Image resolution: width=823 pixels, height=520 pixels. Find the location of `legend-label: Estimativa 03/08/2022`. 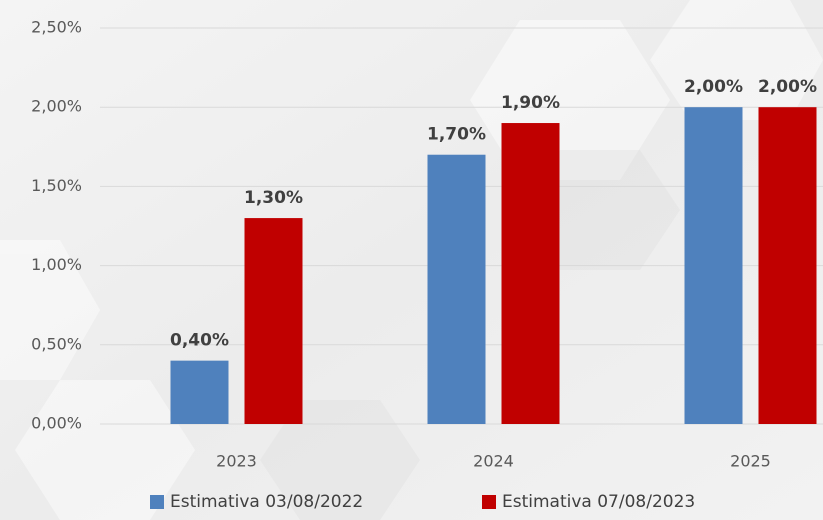

legend-label: Estimativa 03/08/2022 is located at coordinates (266, 502).